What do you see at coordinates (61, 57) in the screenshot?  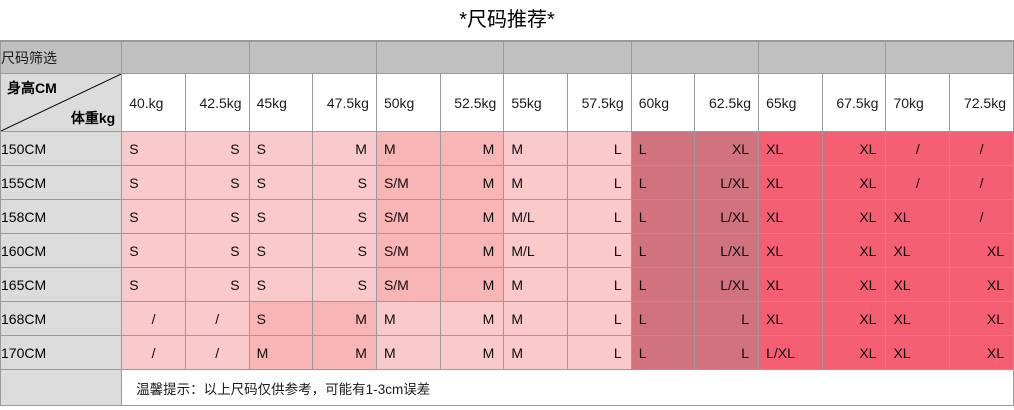 I see `size-filter-label: 尺码筛选` at bounding box center [61, 57].